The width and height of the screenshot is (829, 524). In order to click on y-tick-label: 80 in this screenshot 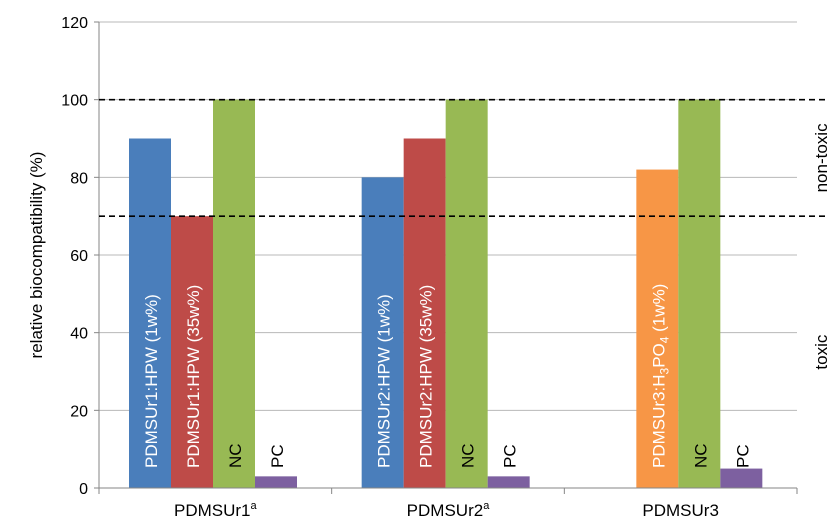, I will do `click(79, 178)`.